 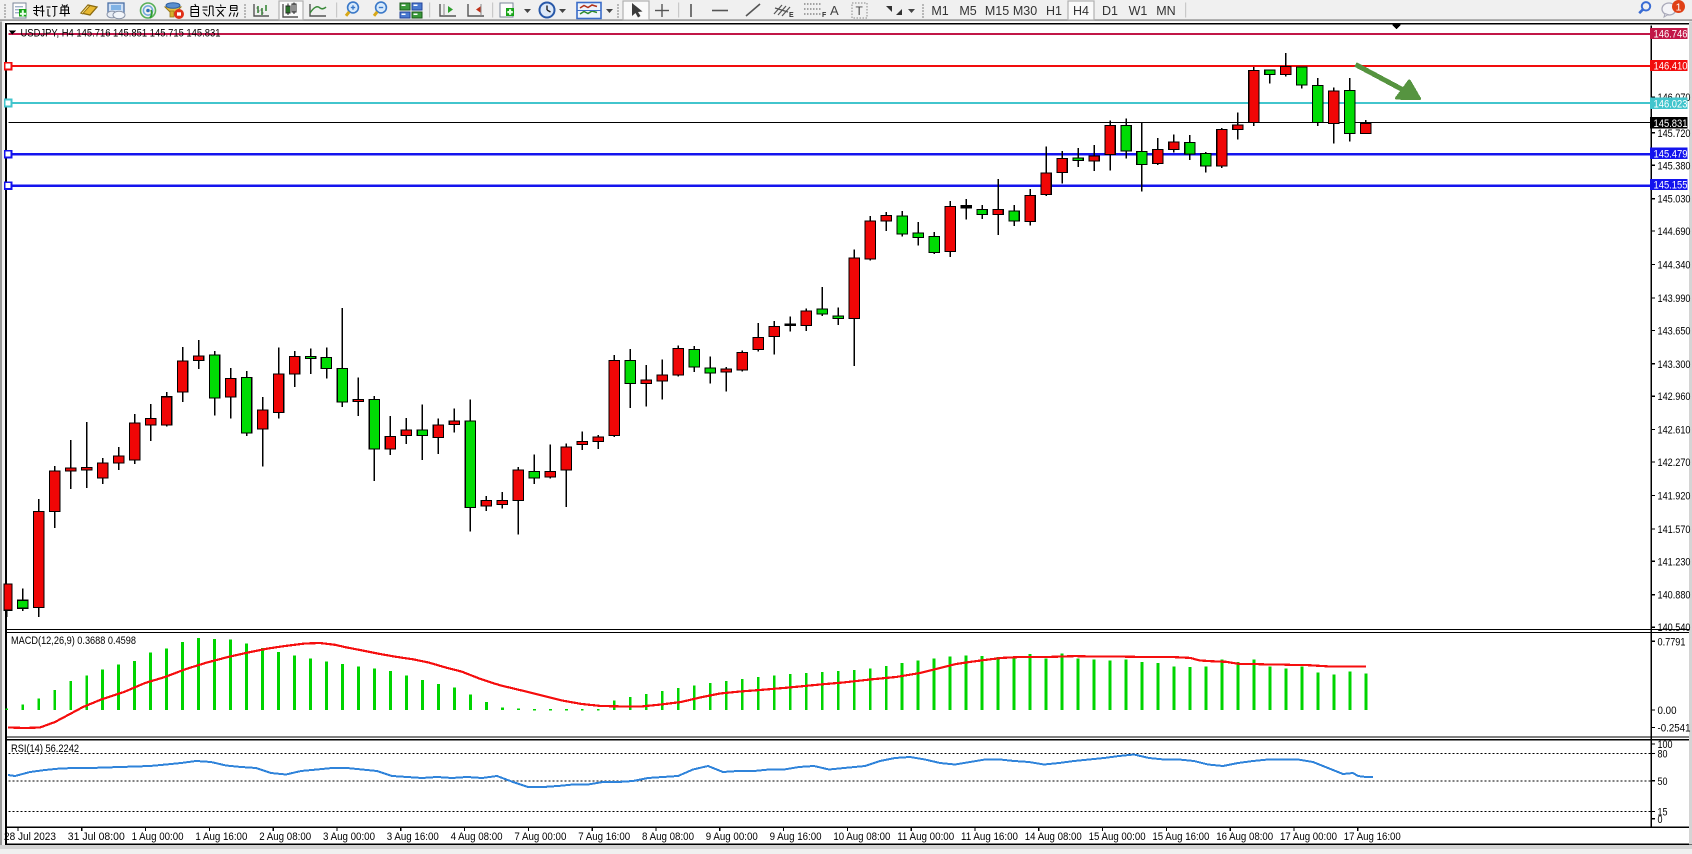 I want to click on svg-text: 28 Jul 2023, so click(x=30, y=837).